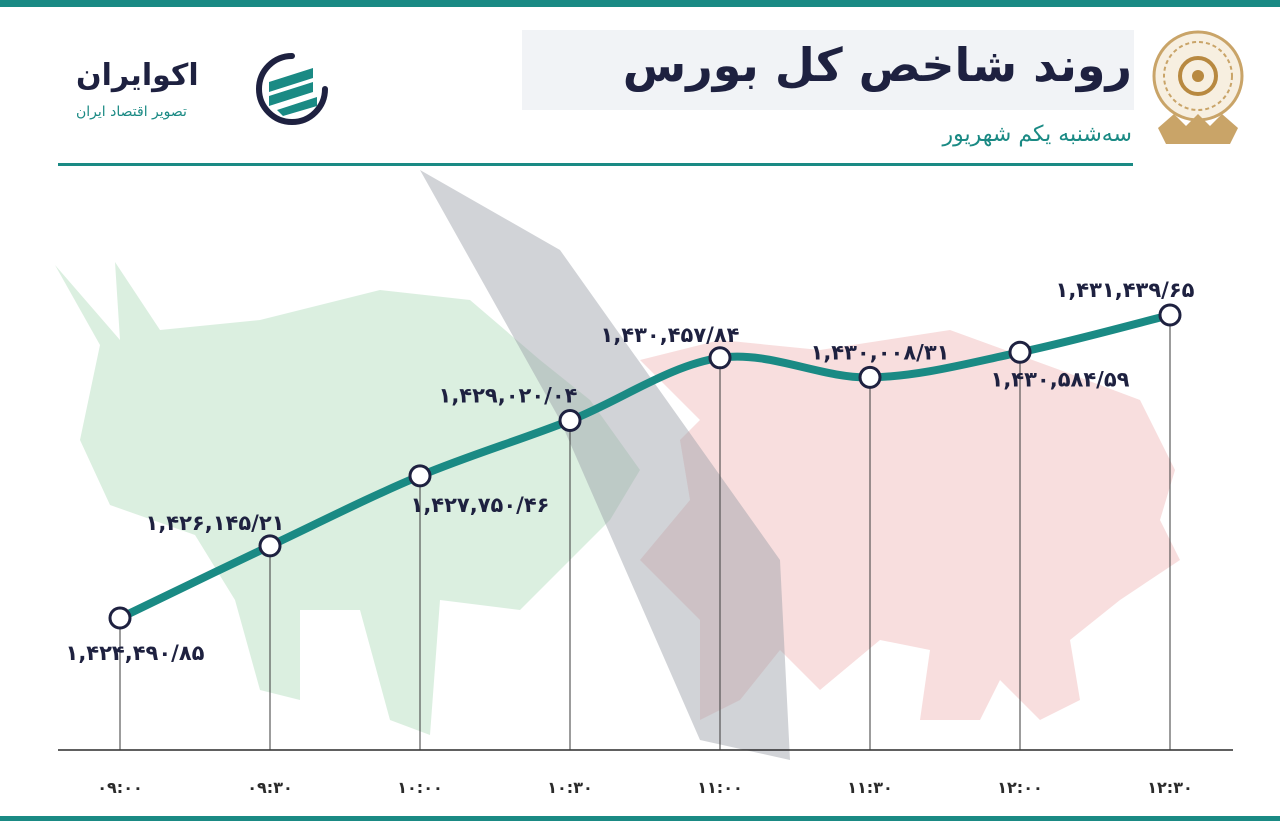 The height and width of the screenshot is (821, 1280). What do you see at coordinates (292, 89) in the screenshot?
I see `ecoiran-logo-icon` at bounding box center [292, 89].